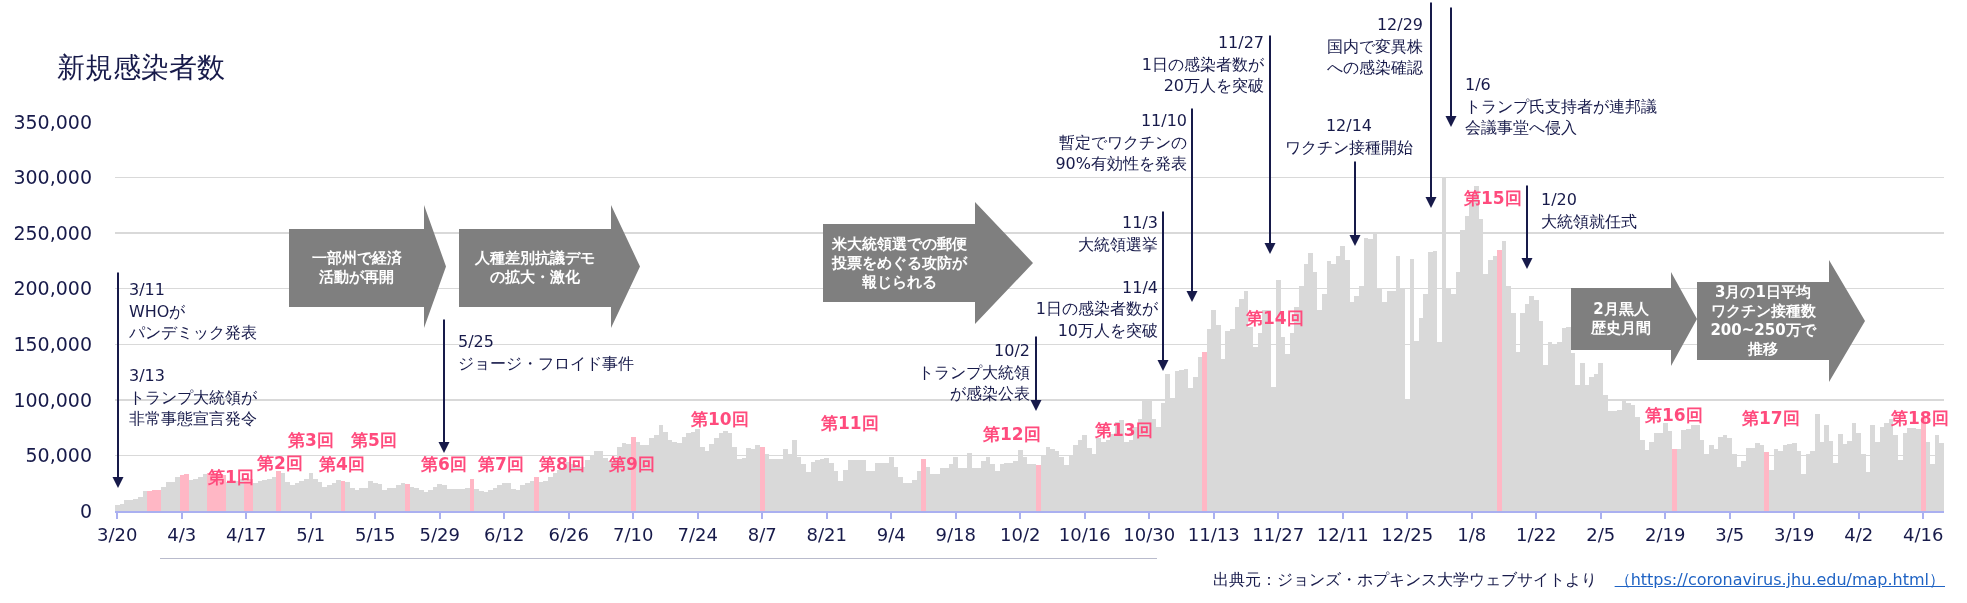  I want to click on annotation: 第10回, so click(719, 419).